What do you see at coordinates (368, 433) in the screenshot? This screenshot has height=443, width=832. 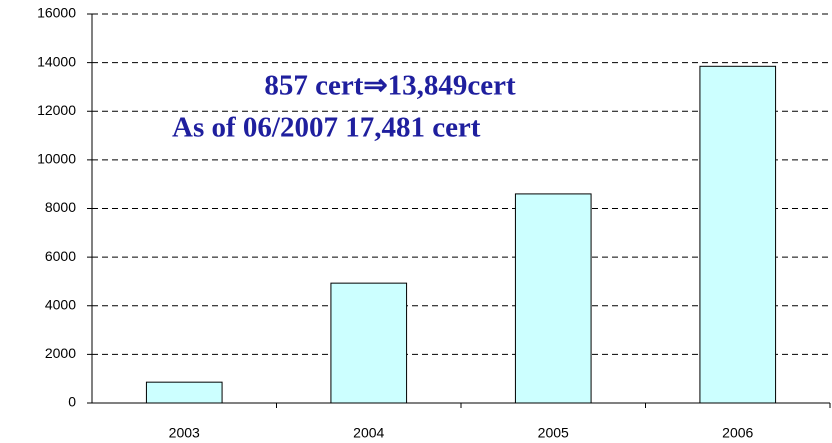 I see `x-tick-label: 2004` at bounding box center [368, 433].